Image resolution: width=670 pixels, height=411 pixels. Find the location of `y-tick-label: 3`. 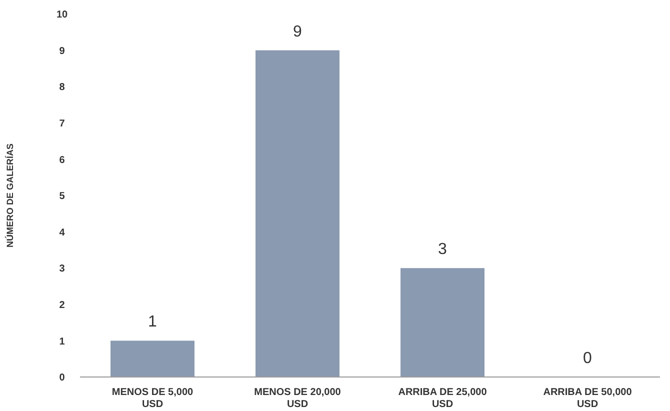

y-tick-label: 3 is located at coordinates (62, 269).